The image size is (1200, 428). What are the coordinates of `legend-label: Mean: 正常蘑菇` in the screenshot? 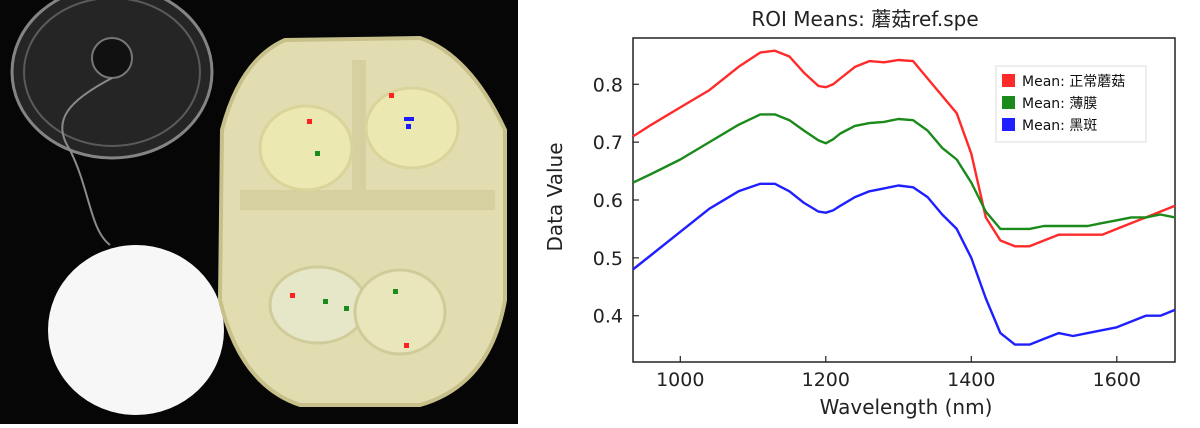 It's located at (1073, 82).